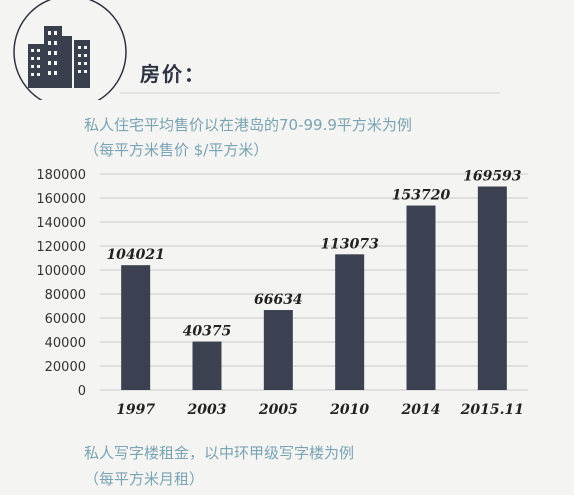 The width and height of the screenshot is (574, 495). I want to click on bar-2015.11, so click(492, 288).